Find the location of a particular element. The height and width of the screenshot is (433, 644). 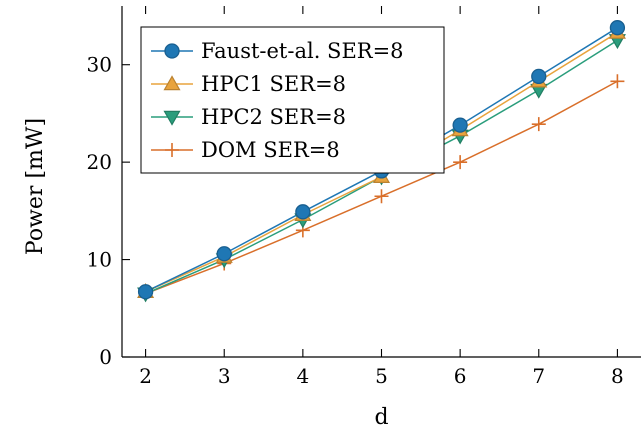

x-tick-label: 3 is located at coordinates (224, 376).